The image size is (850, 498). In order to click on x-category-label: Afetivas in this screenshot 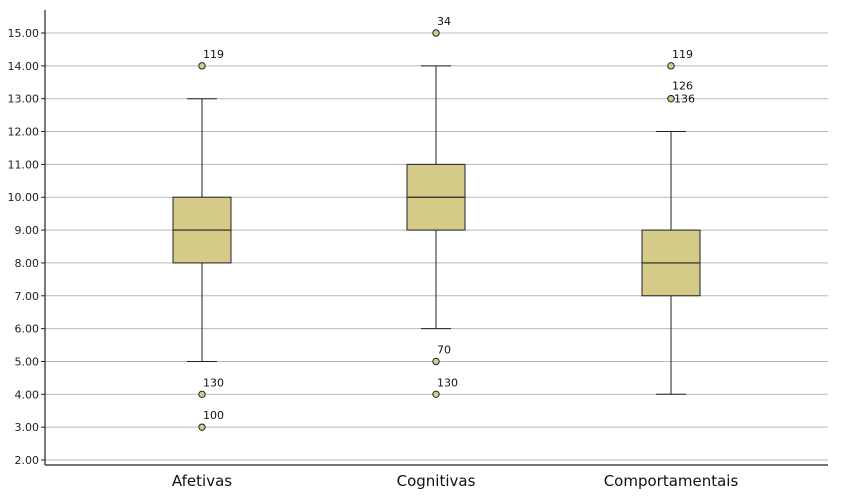, I will do `click(202, 481)`.